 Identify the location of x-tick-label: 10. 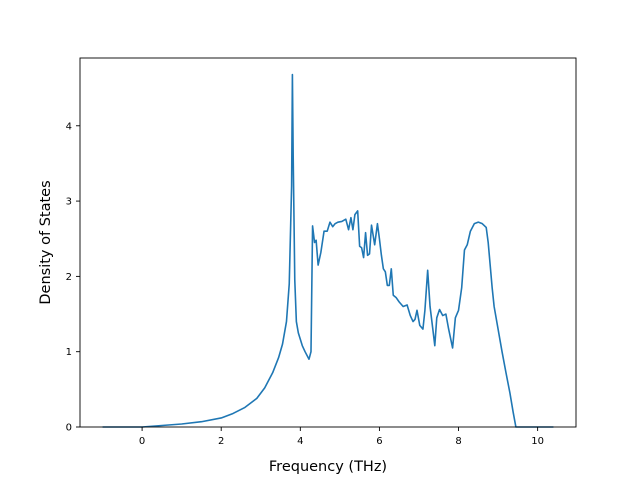
(537, 441).